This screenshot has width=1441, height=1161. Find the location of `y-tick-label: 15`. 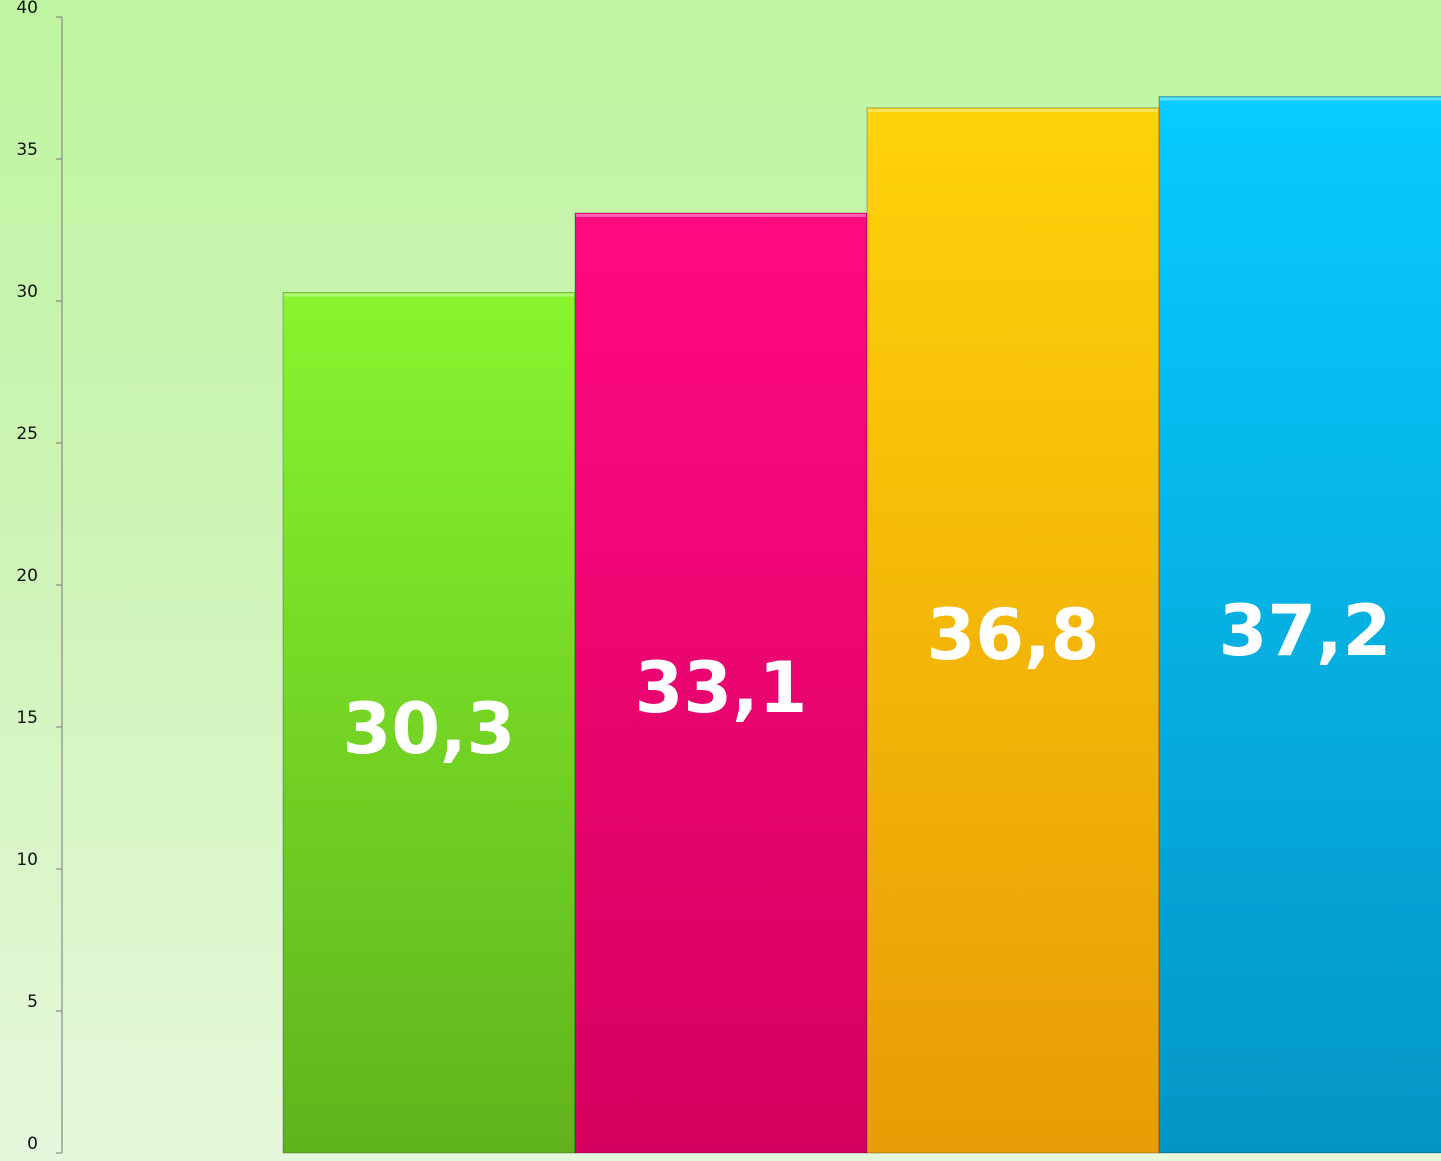

y-tick-label: 15 is located at coordinates (27, 718).